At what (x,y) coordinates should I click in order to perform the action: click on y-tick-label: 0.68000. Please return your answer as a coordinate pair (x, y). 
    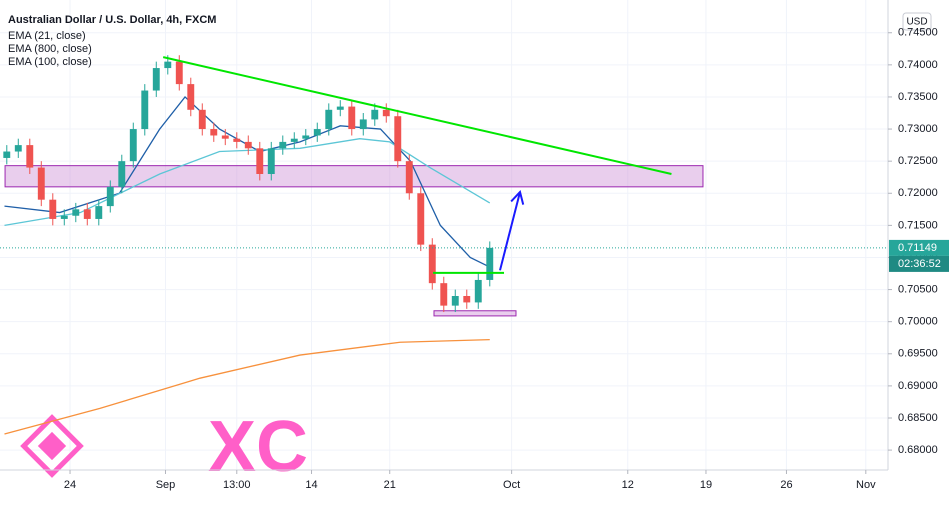
    Looking at the image, I should click on (918, 450).